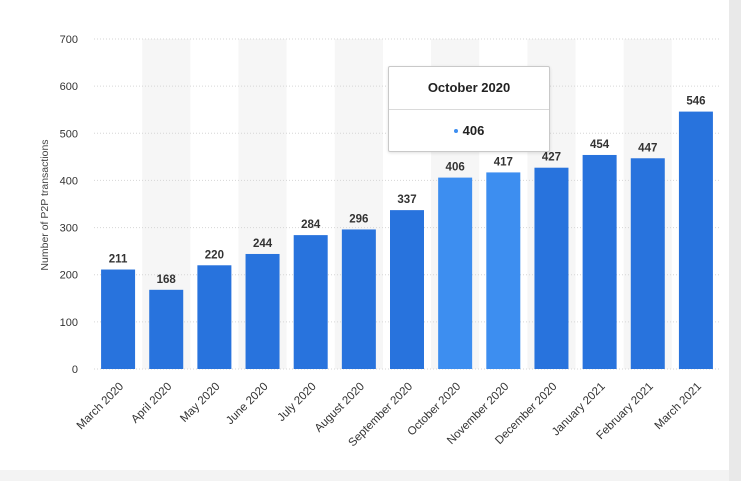  What do you see at coordinates (311, 225) in the screenshot?
I see `data-label: 284` at bounding box center [311, 225].